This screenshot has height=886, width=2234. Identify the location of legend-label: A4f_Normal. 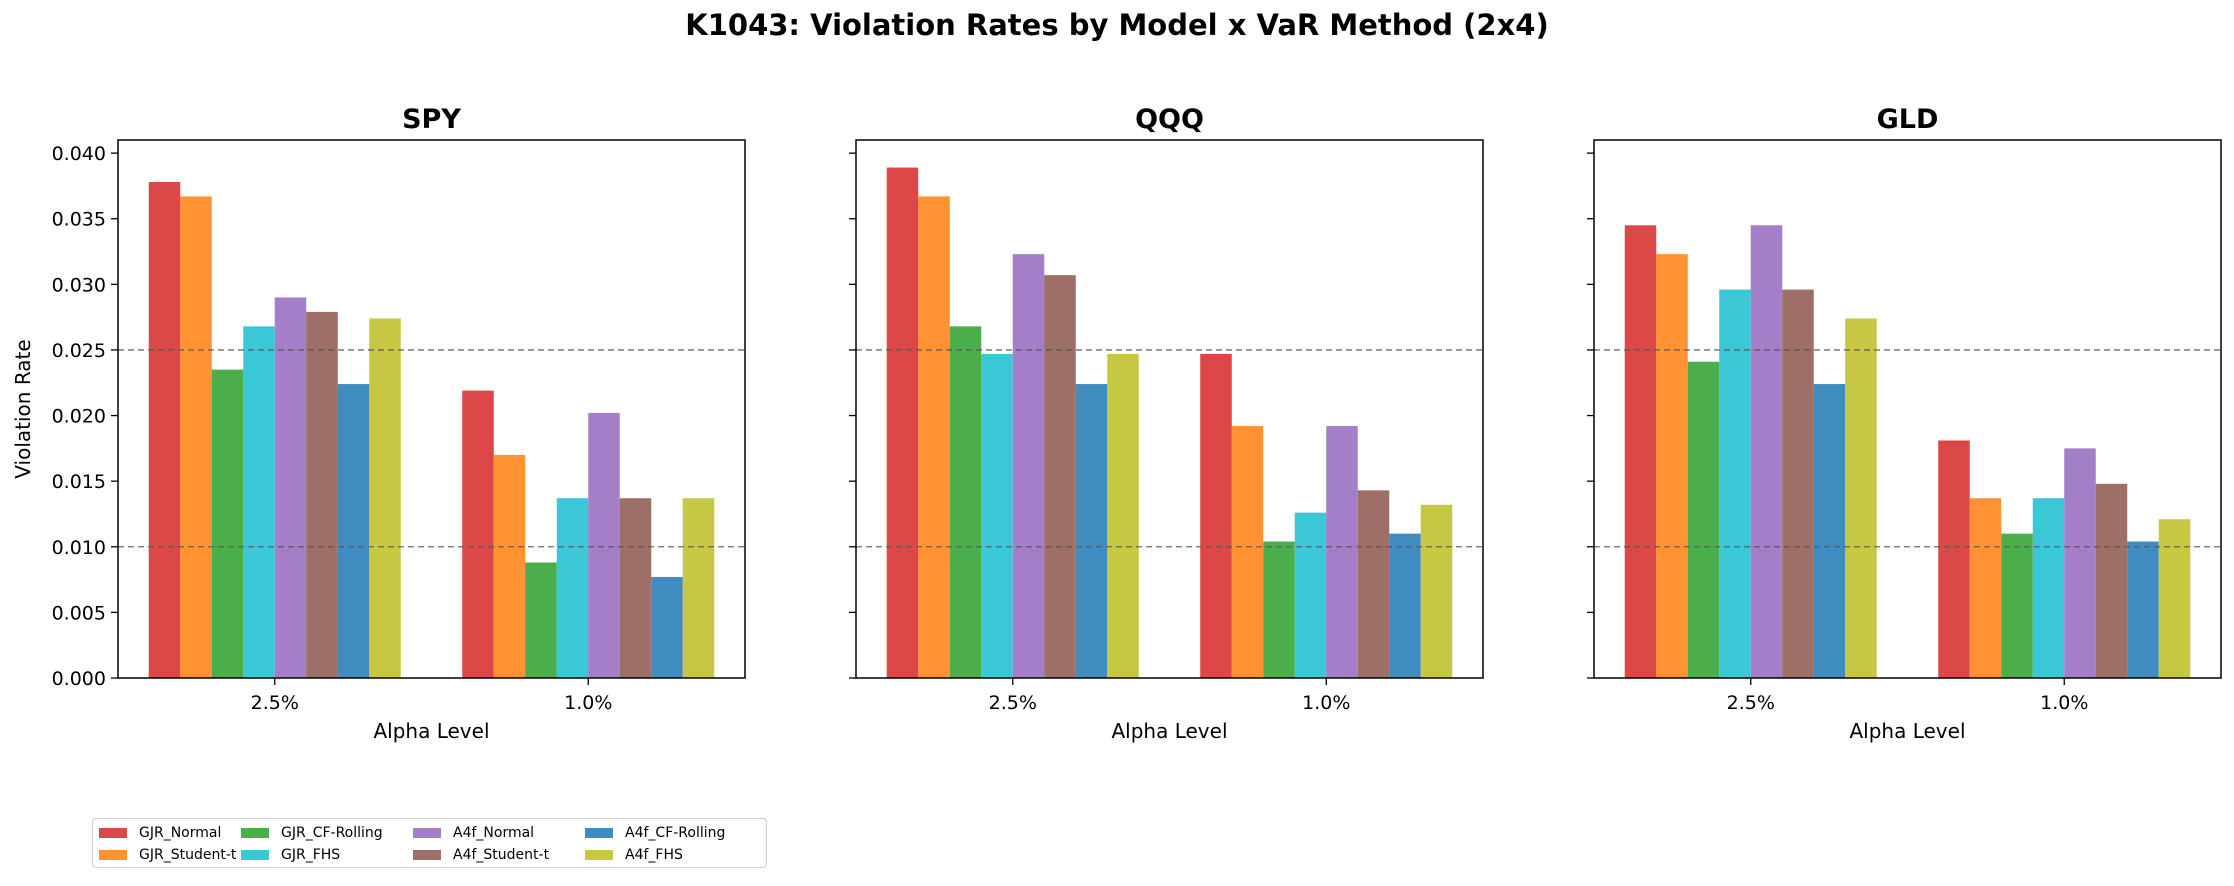
(494, 833).